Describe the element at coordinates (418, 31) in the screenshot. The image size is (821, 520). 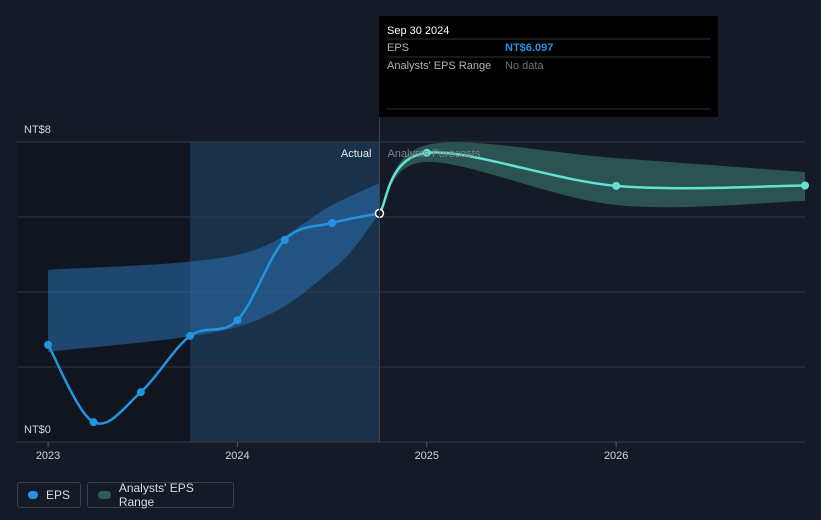
I see `tooltip-title: Sep 30 2024` at that location.